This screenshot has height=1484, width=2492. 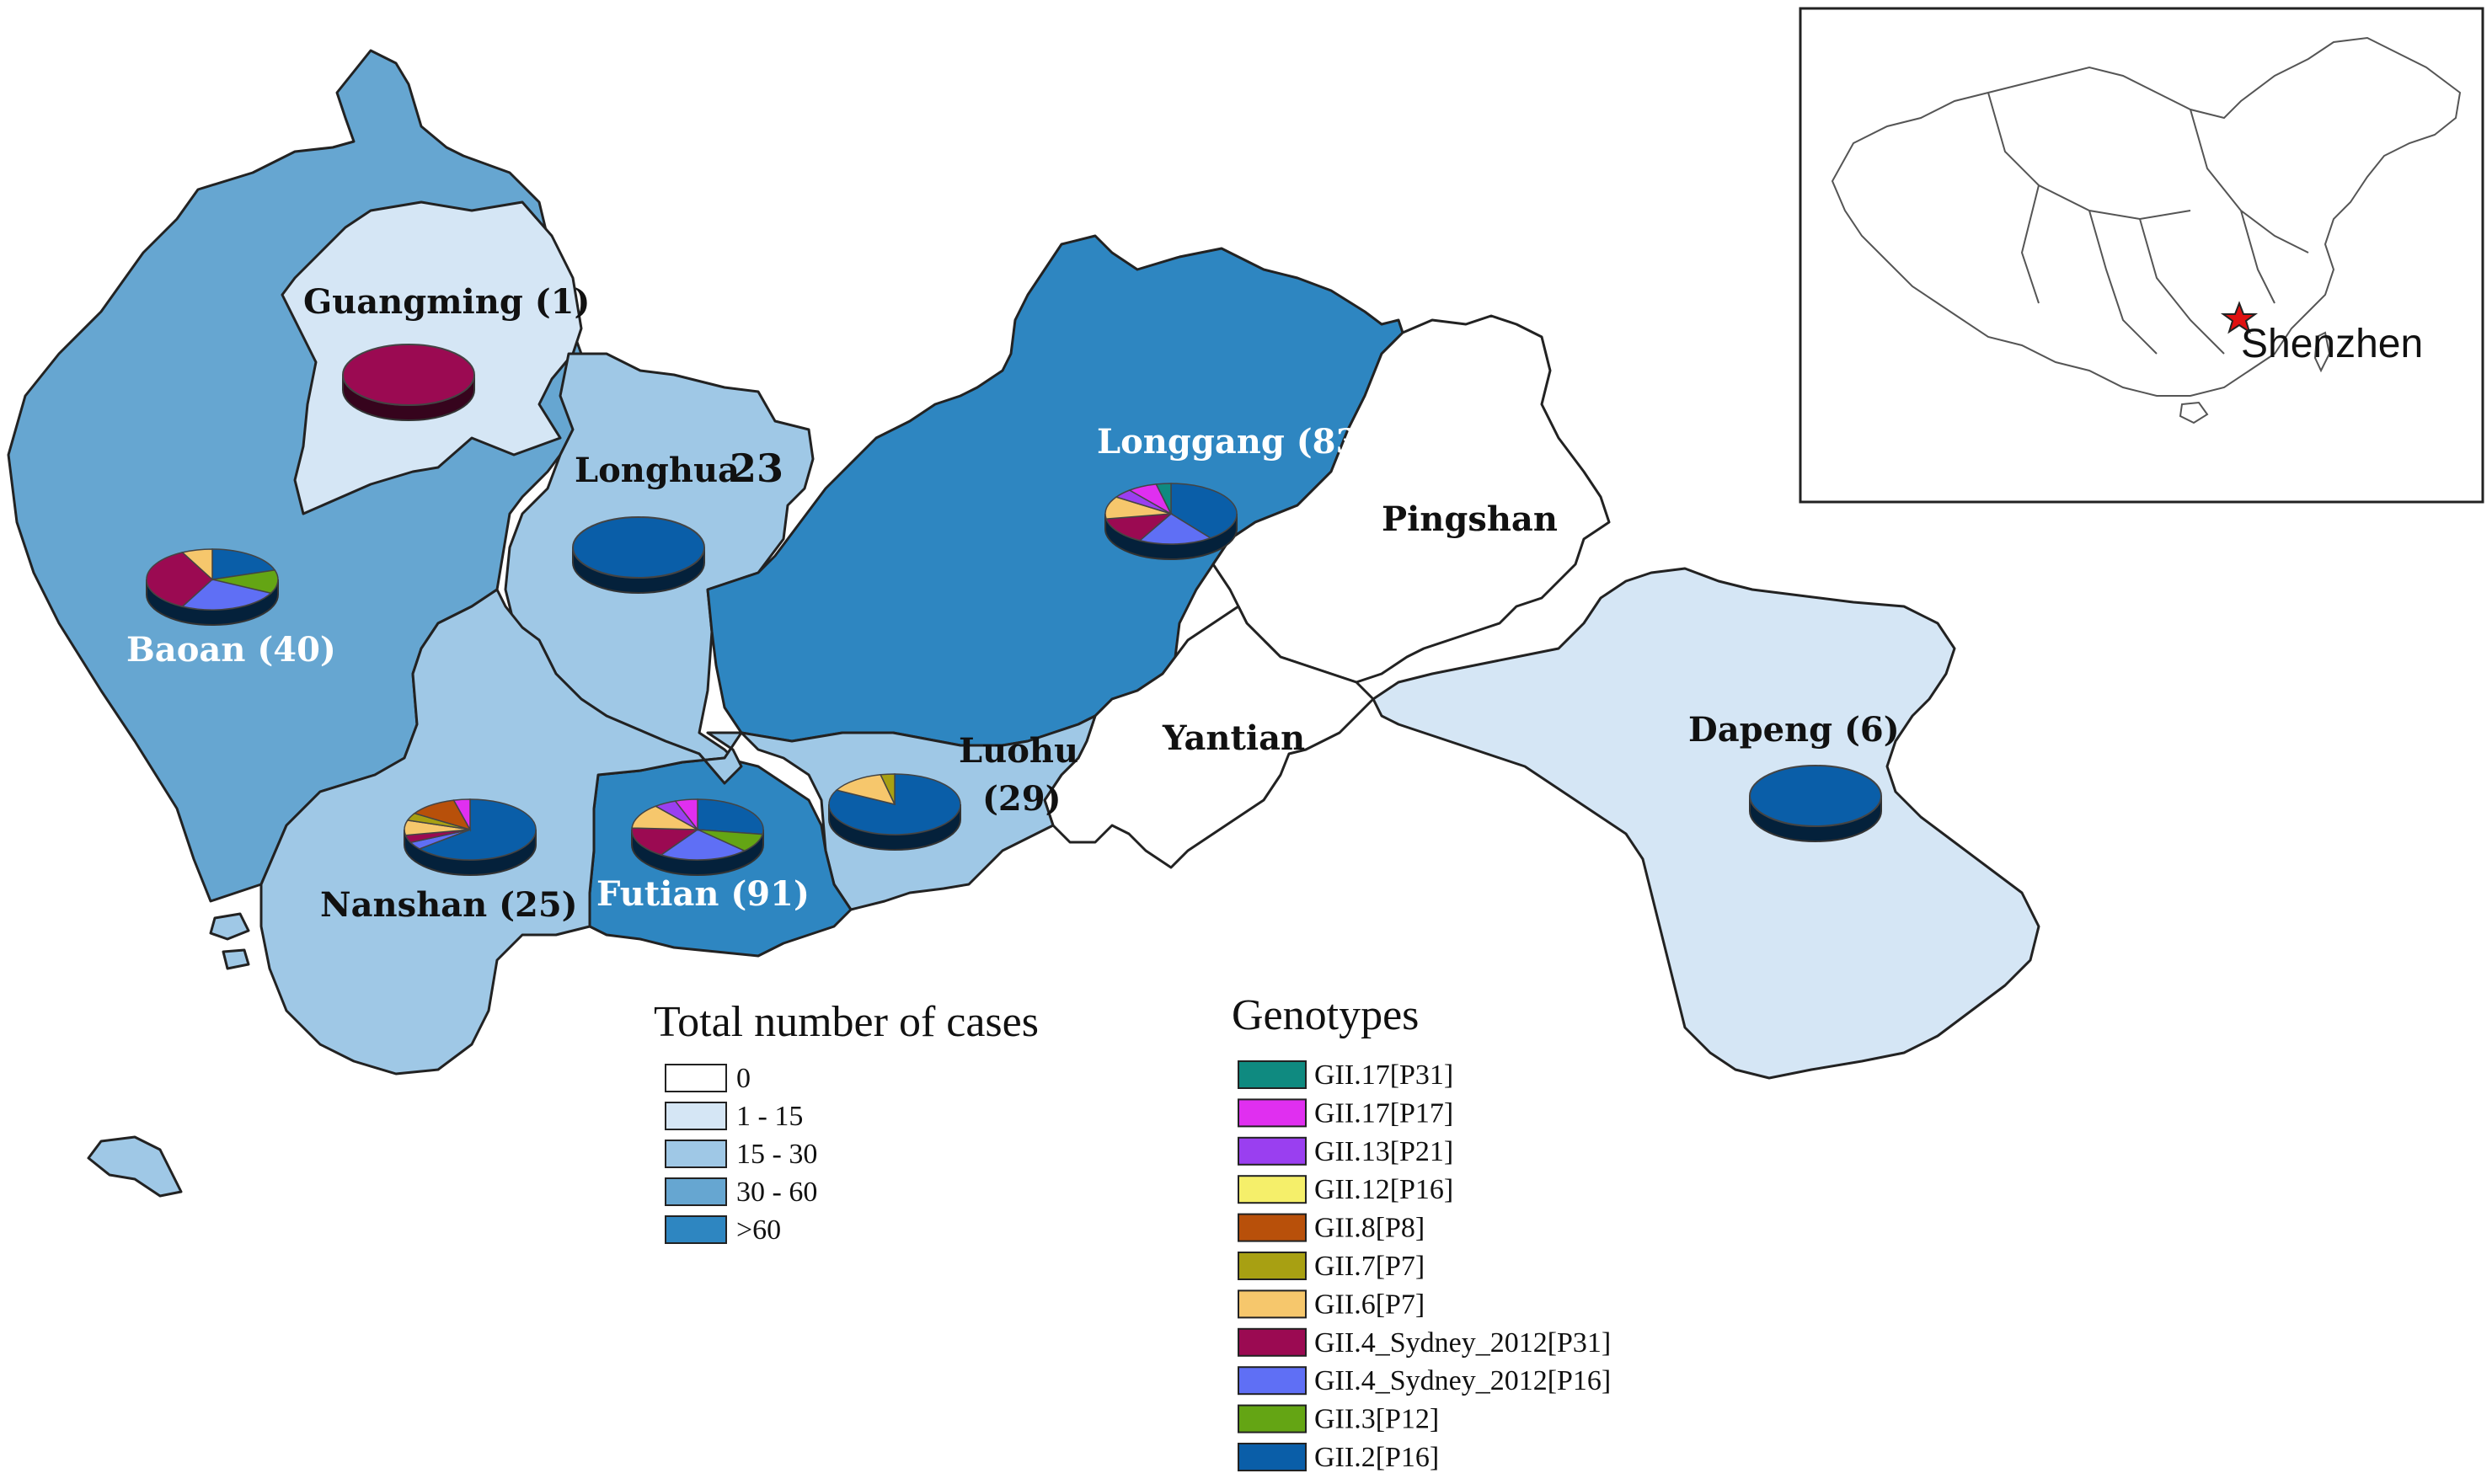 What do you see at coordinates (657, 471) in the screenshot?
I see `label-longhua: Longhua` at bounding box center [657, 471].